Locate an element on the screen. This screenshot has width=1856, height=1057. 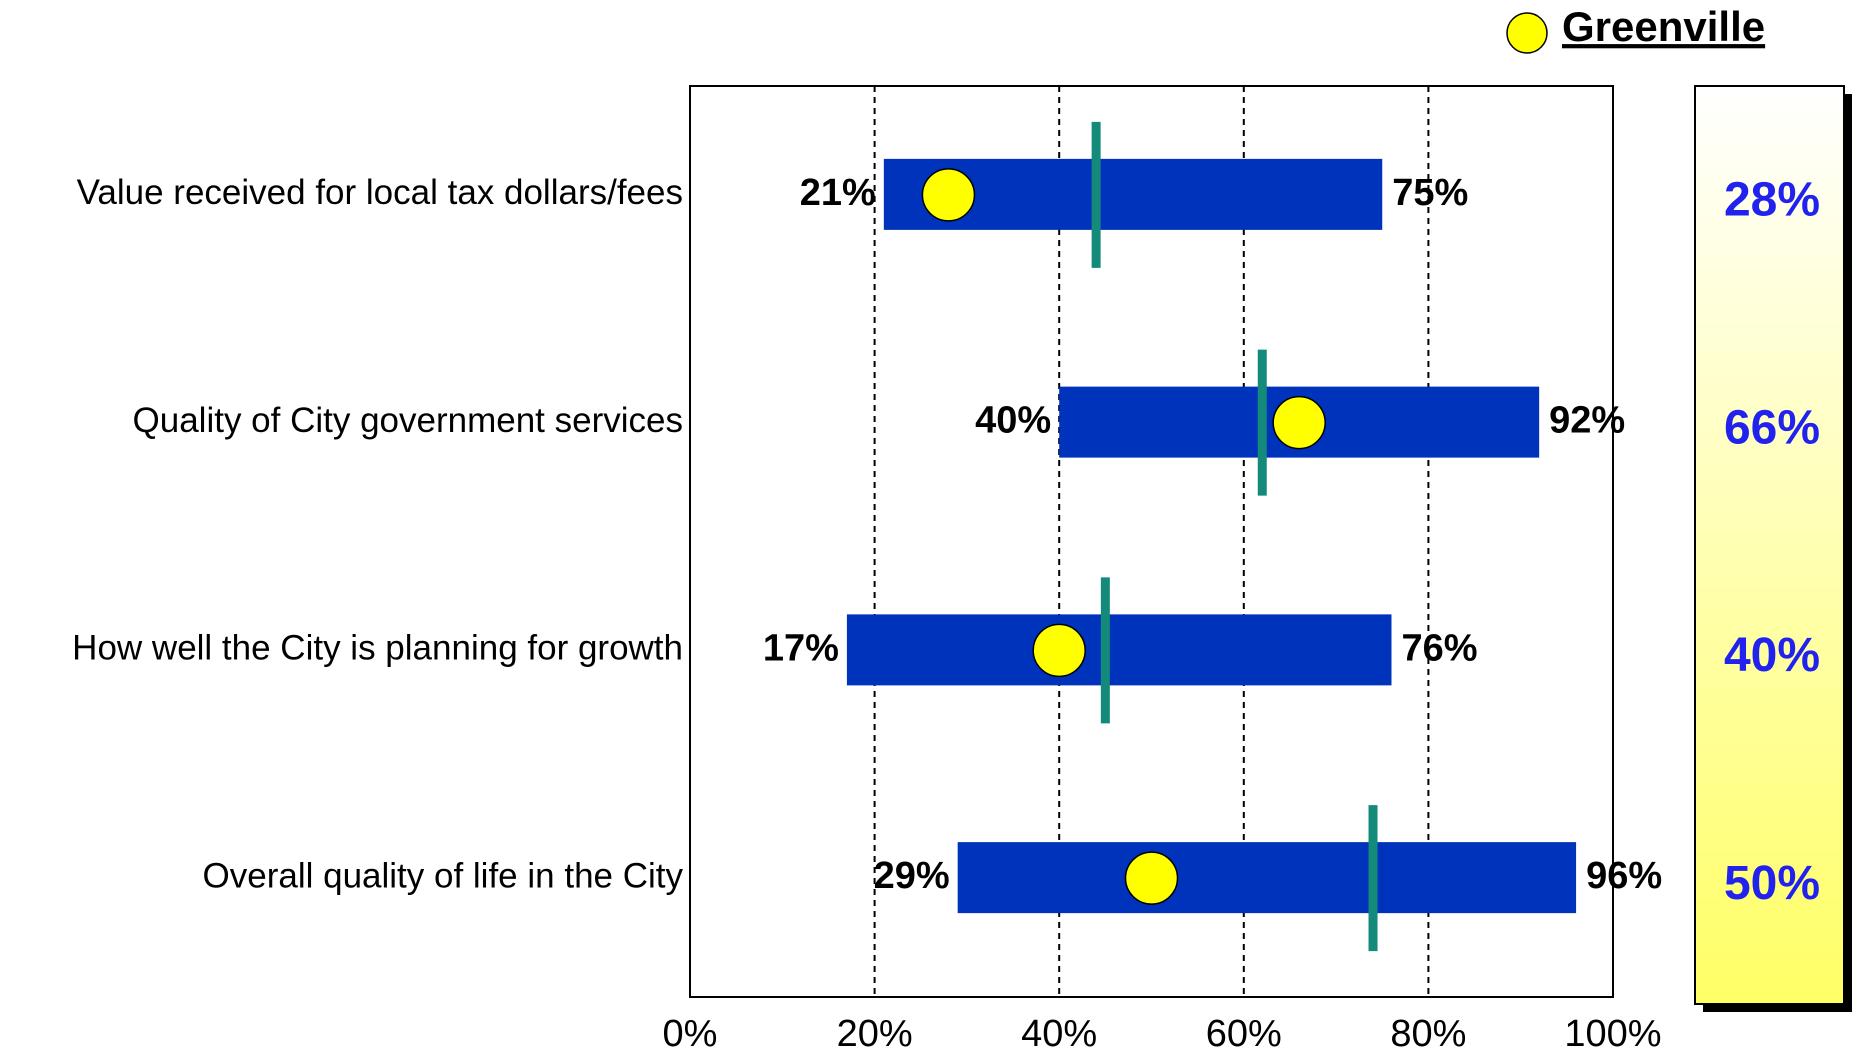
x-tick-label: 0% is located at coordinates (690, 1034).